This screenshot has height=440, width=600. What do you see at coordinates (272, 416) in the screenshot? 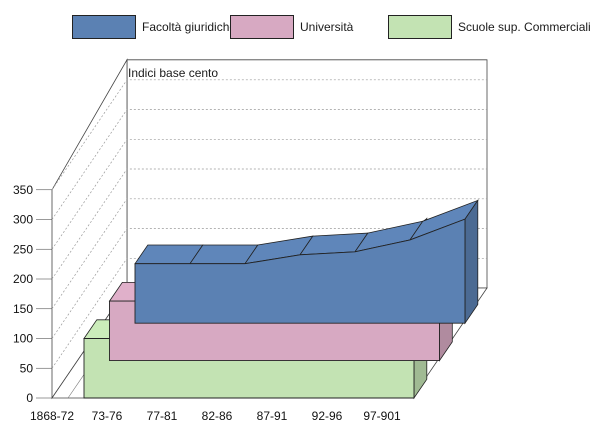
I see `x-tick-label-4: 87-91` at bounding box center [272, 416].